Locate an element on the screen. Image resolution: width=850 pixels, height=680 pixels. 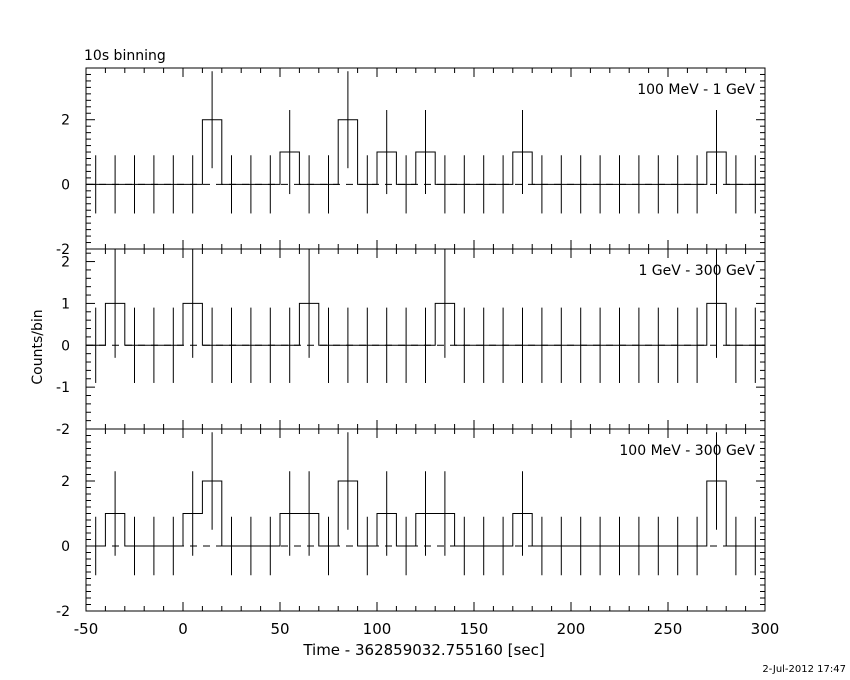
y-tick-label: 1 is located at coordinates (65, 304).